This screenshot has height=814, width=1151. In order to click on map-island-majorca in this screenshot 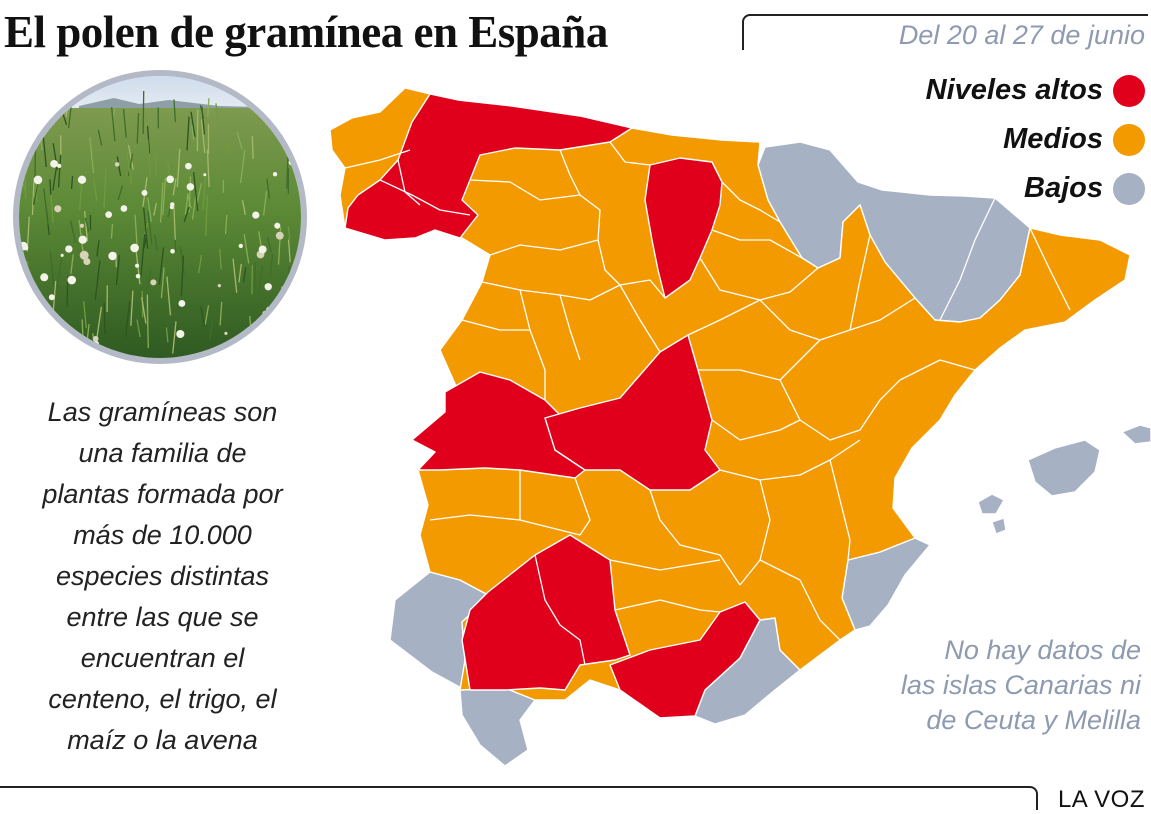, I will do `click(1064, 468)`.